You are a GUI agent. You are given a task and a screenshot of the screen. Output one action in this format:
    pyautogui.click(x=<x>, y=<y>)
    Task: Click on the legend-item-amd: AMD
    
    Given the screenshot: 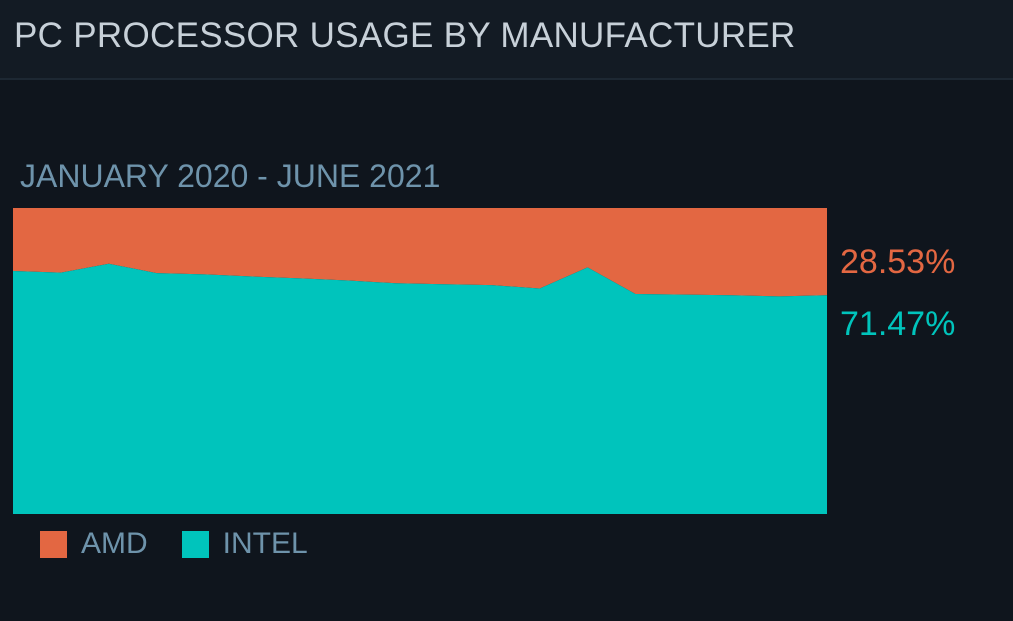 What is the action you would take?
    pyautogui.click(x=94, y=544)
    